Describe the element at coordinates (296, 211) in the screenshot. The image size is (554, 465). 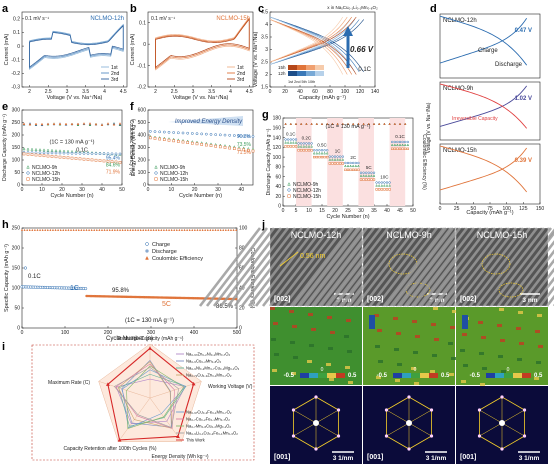
I see `x-tick-label: 5` at that location.